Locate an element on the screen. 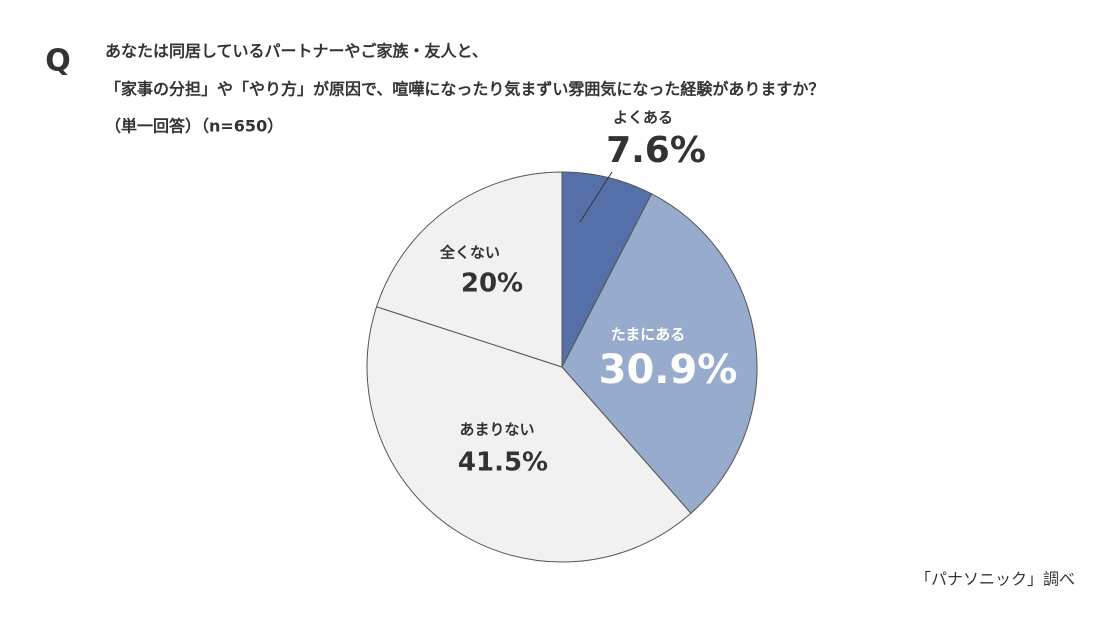 This screenshot has width=1120, height=630. category-label: 全くない is located at coordinates (469, 253).